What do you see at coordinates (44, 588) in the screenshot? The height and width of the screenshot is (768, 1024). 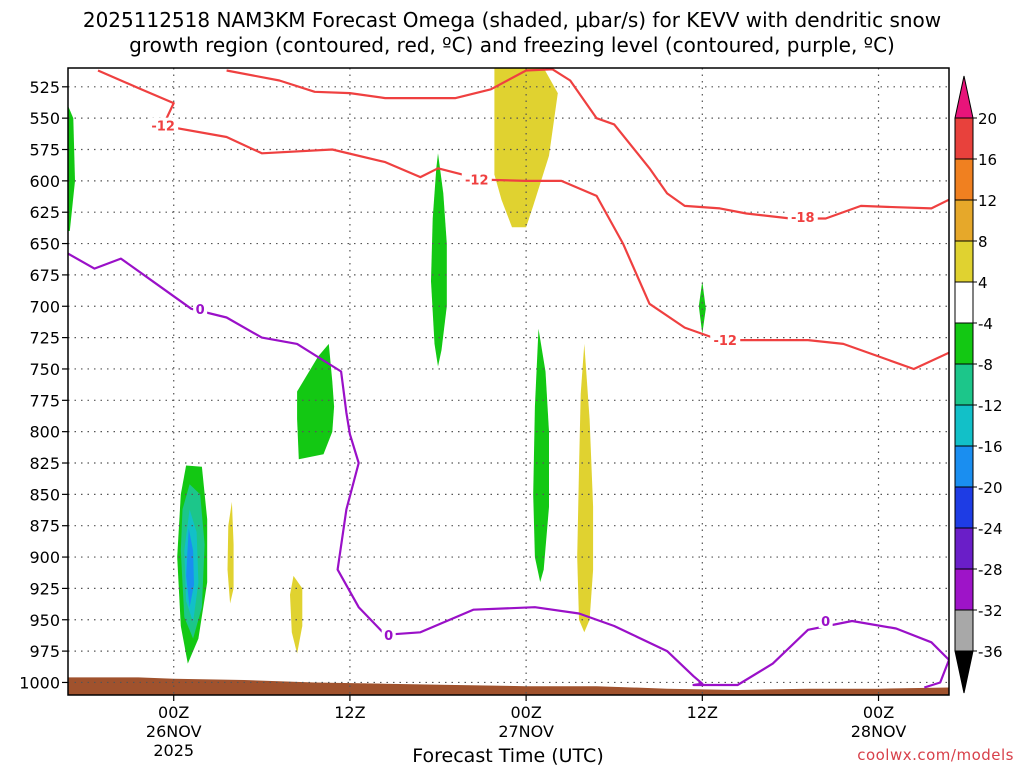 I see `y-tick-label-925: 925` at bounding box center [44, 588].